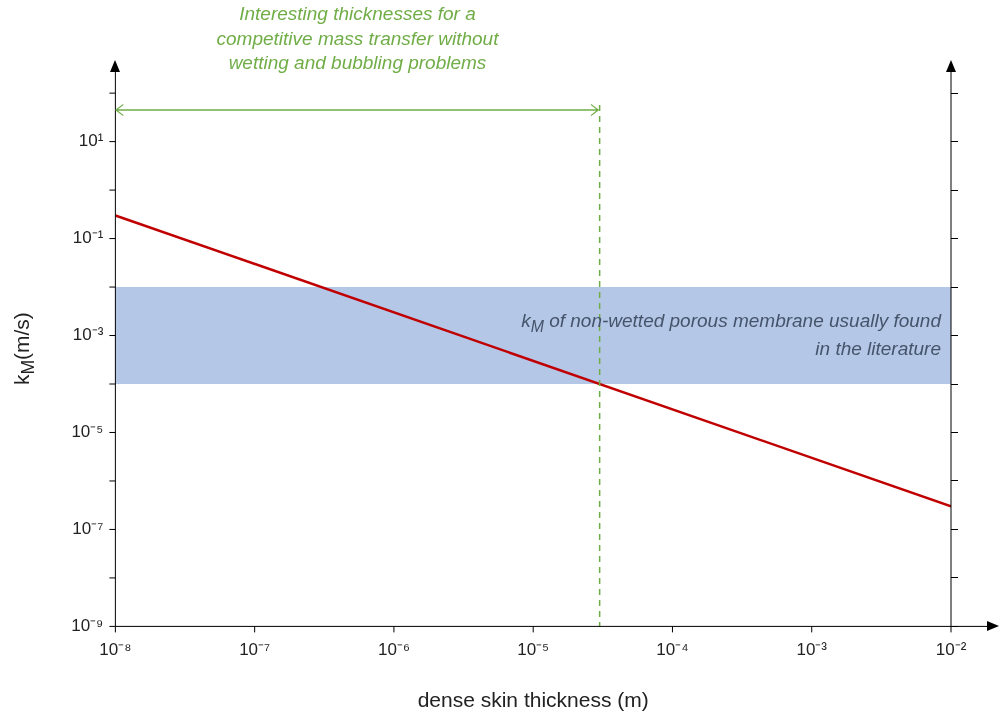 The width and height of the screenshot is (1005, 728). Describe the element at coordinates (91, 141) in the screenshot. I see `y-tick-label: 10¹` at that location.